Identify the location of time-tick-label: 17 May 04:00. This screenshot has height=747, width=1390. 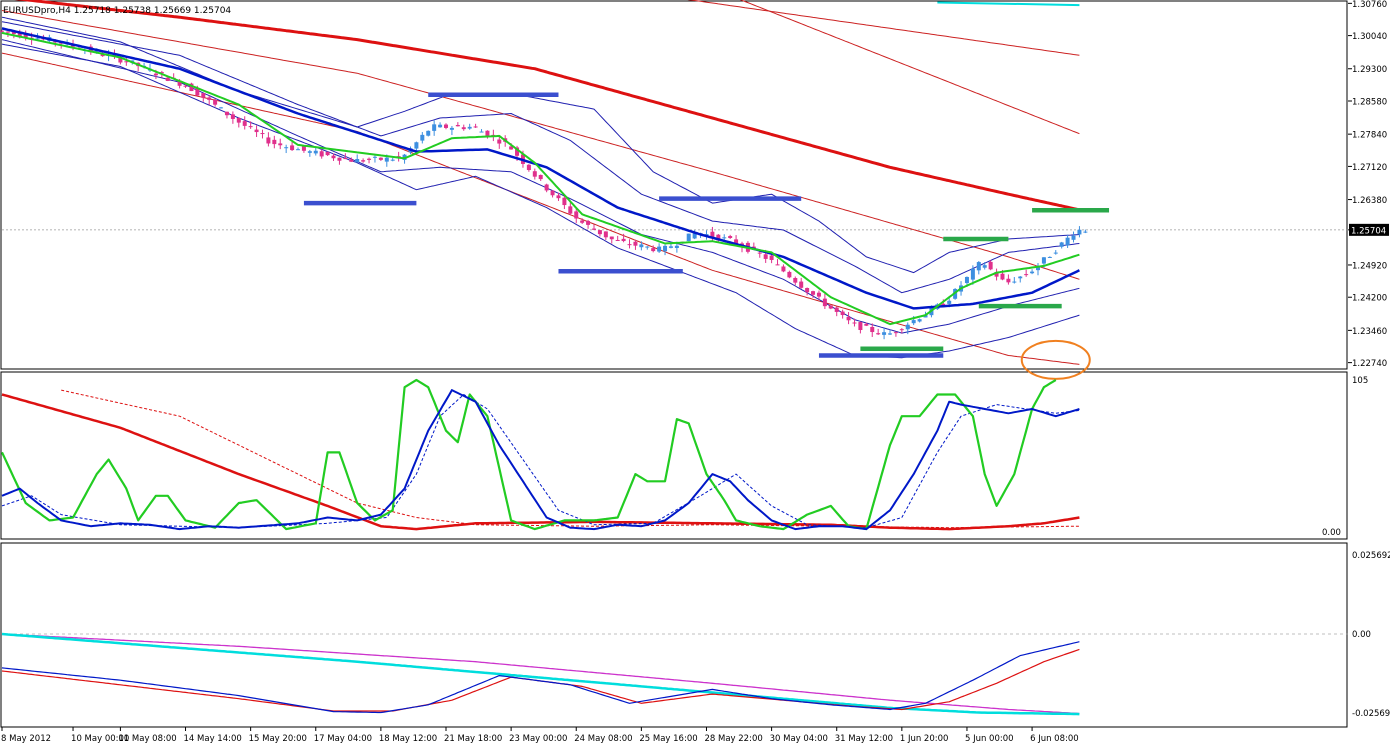
(343, 739).